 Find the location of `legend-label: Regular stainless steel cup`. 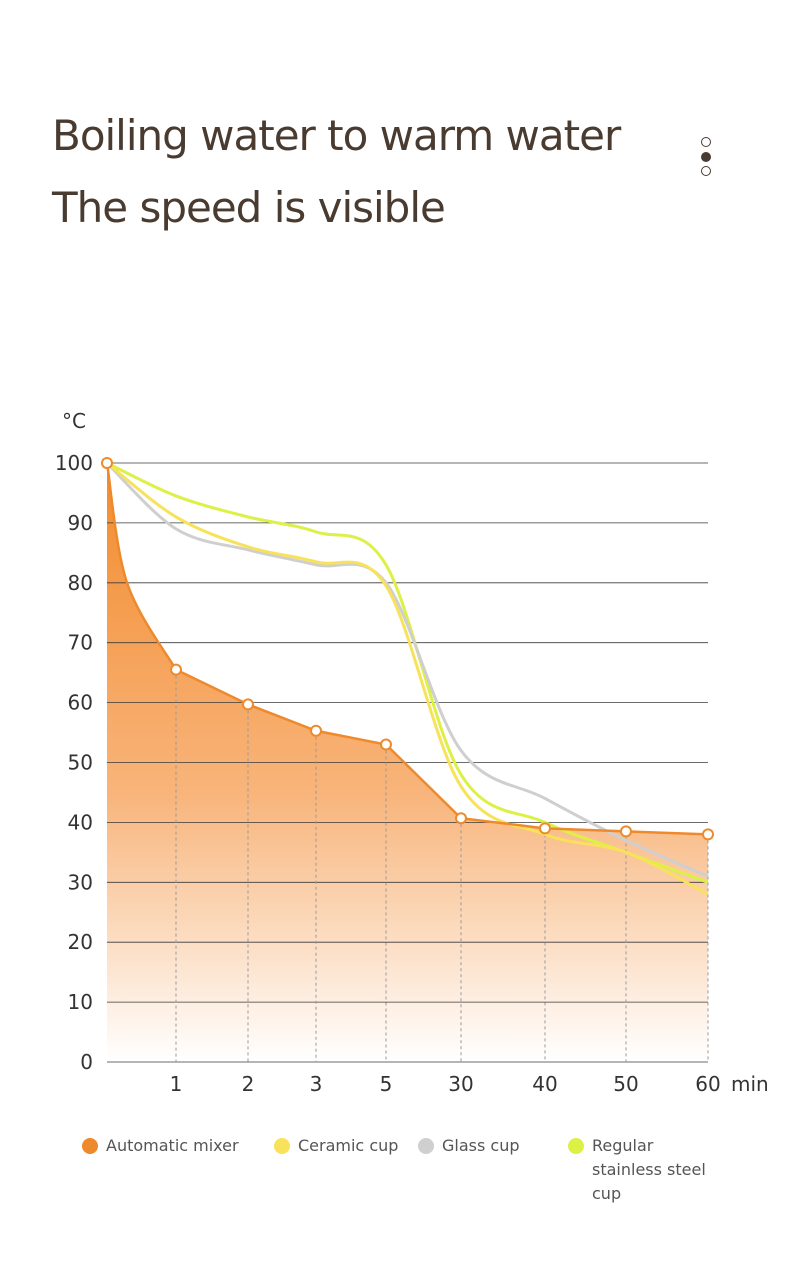

legend-label: Regular stainless steel cup is located at coordinates (649, 1169).